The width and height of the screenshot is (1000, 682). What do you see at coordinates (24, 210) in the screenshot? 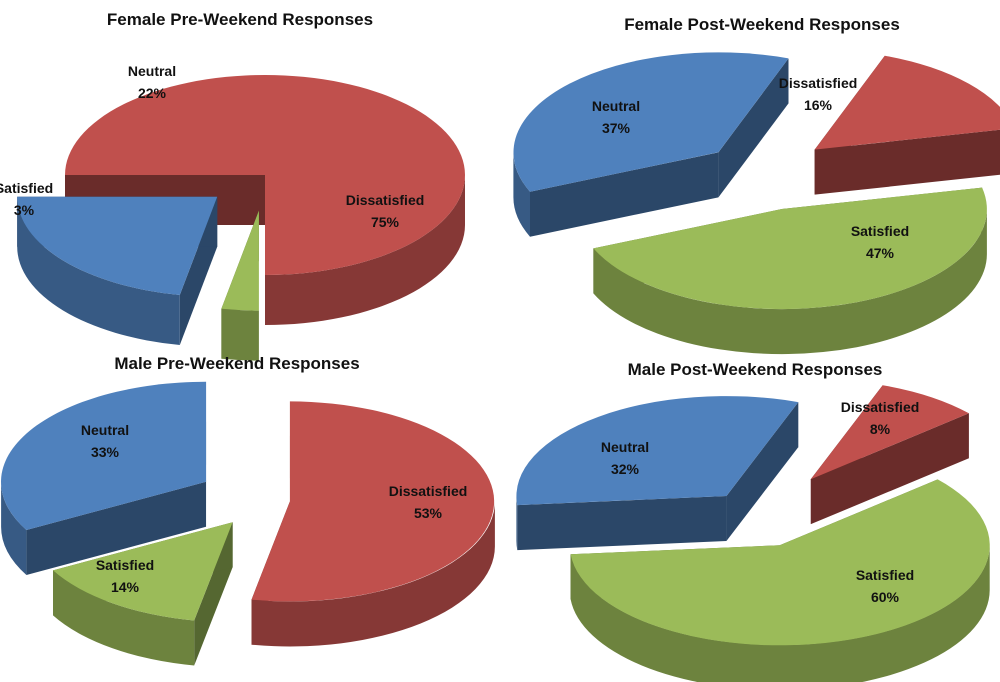
I see `slice-value-satisfied: 3%` at bounding box center [24, 210].